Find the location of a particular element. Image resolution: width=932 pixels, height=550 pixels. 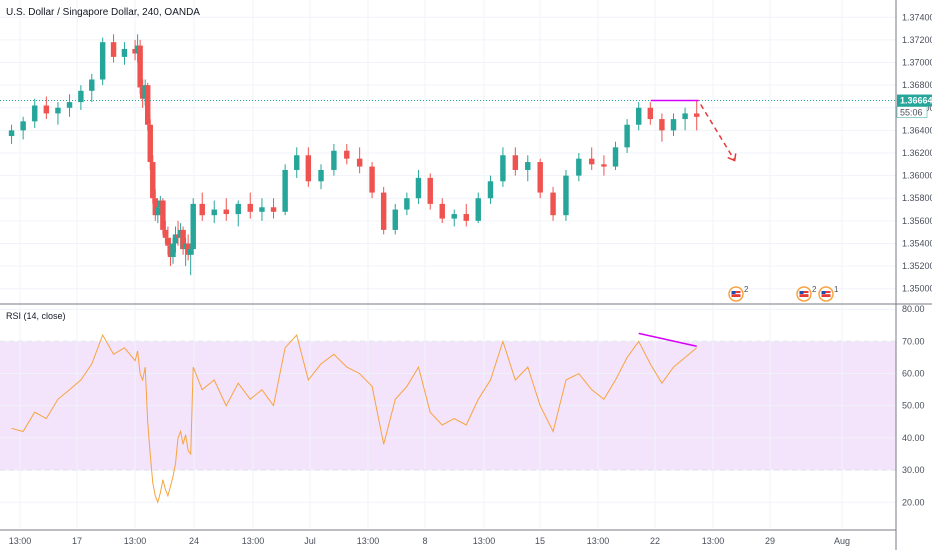

rsi-tick-label: 80.00 is located at coordinates (913, 309).